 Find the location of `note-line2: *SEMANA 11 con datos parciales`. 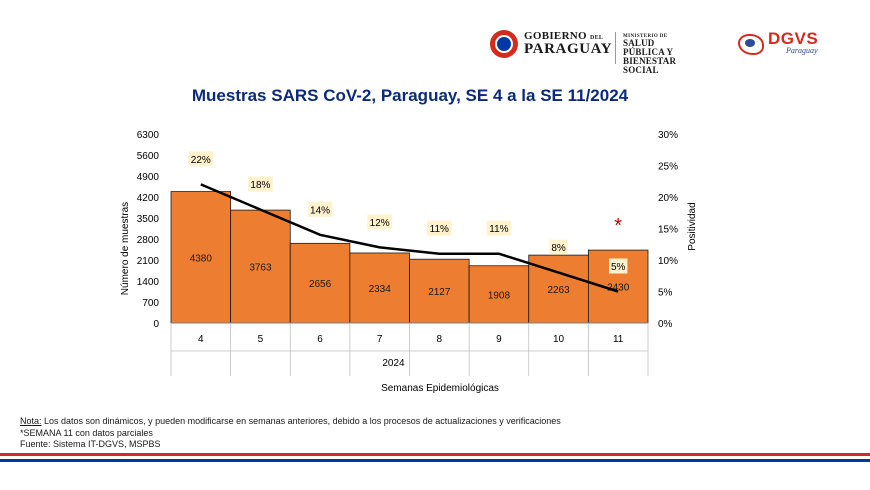

note-line2: *SEMANA 11 con datos parciales is located at coordinates (86, 432).